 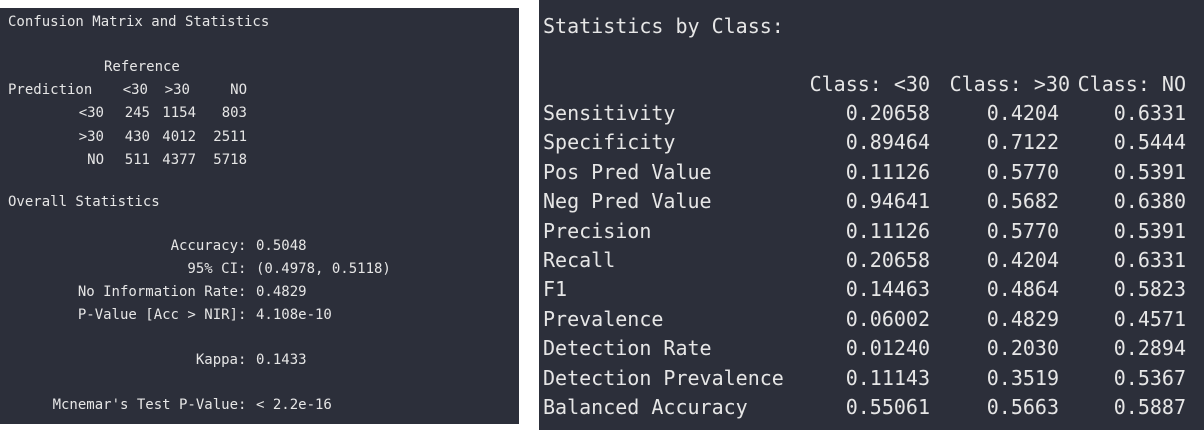 What do you see at coordinates (137, 160) in the screenshot?
I see `matrix-cell: 511` at bounding box center [137, 160].